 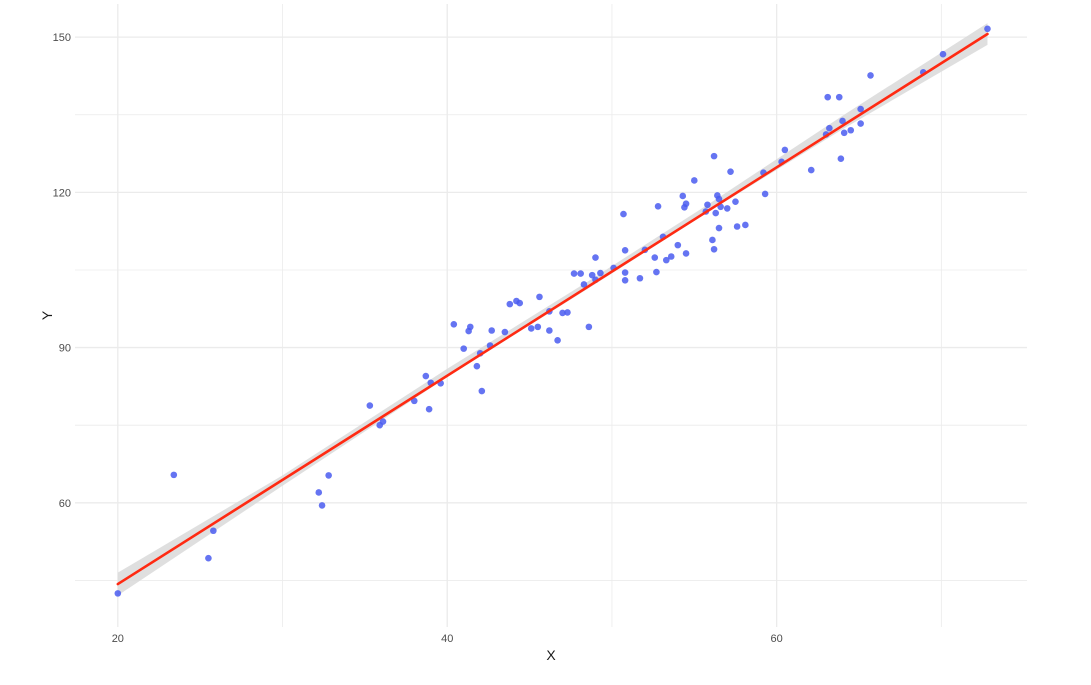 What do you see at coordinates (447, 639) in the screenshot?
I see `x-tick-label: 40` at bounding box center [447, 639].